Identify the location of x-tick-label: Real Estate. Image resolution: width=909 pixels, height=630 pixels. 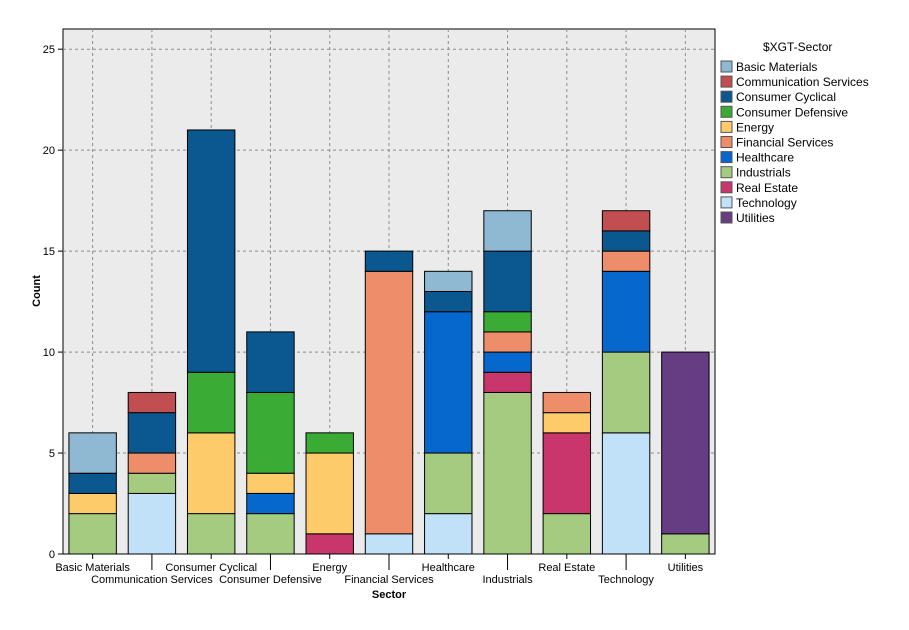
(566, 568).